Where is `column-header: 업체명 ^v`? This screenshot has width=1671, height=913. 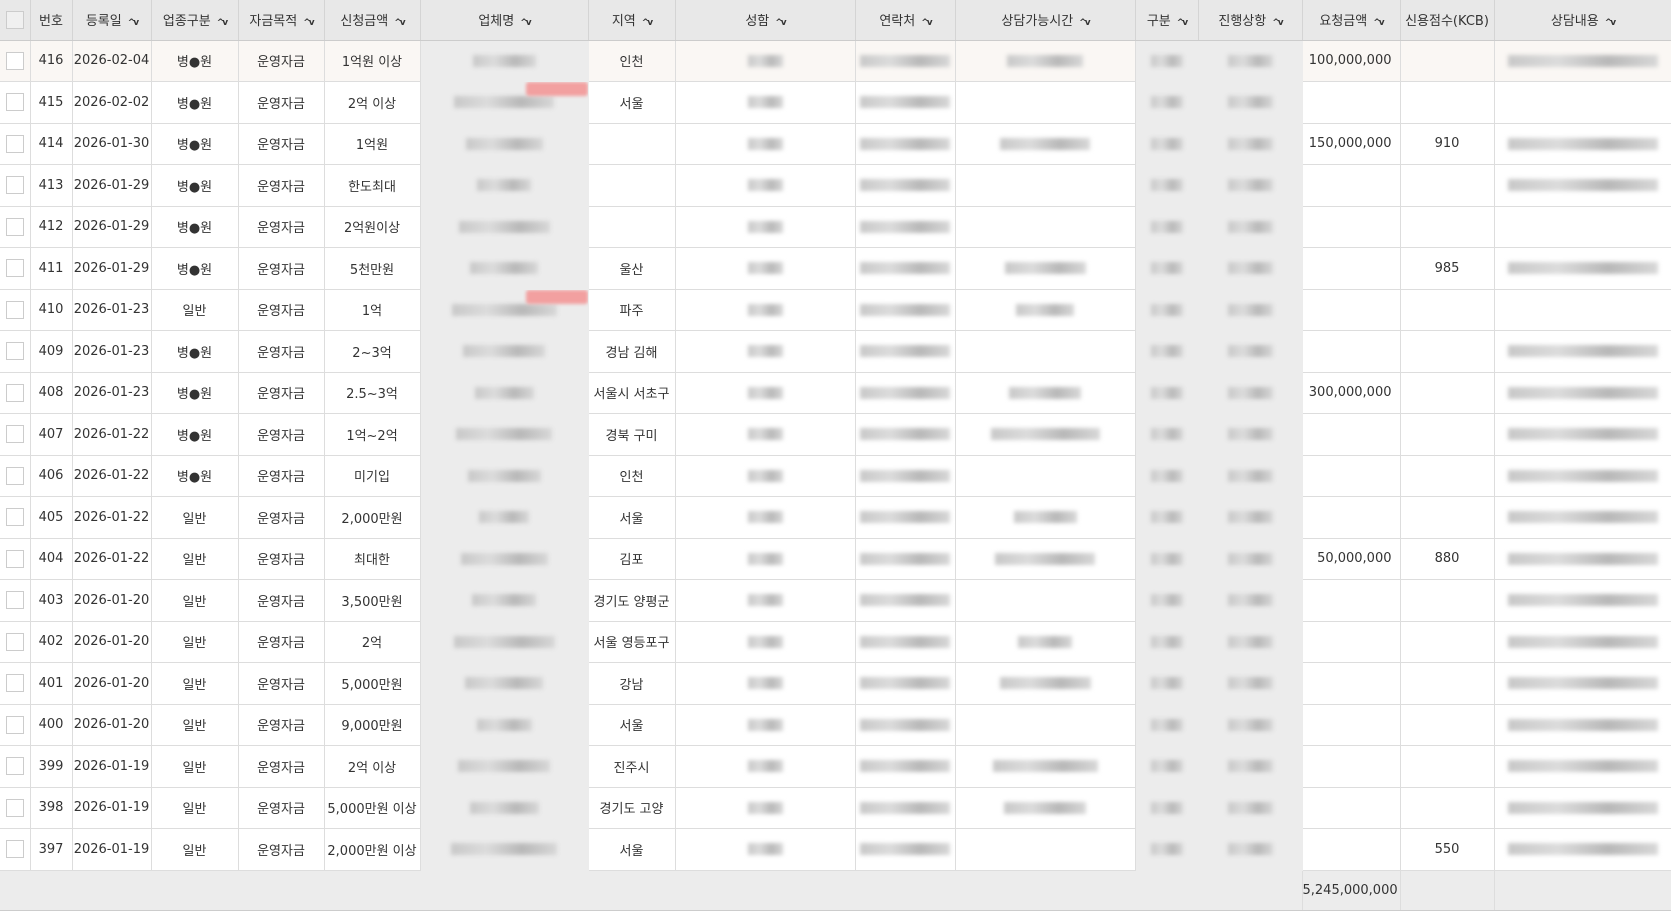
column-header: 업체명 ^v is located at coordinates (504, 20).